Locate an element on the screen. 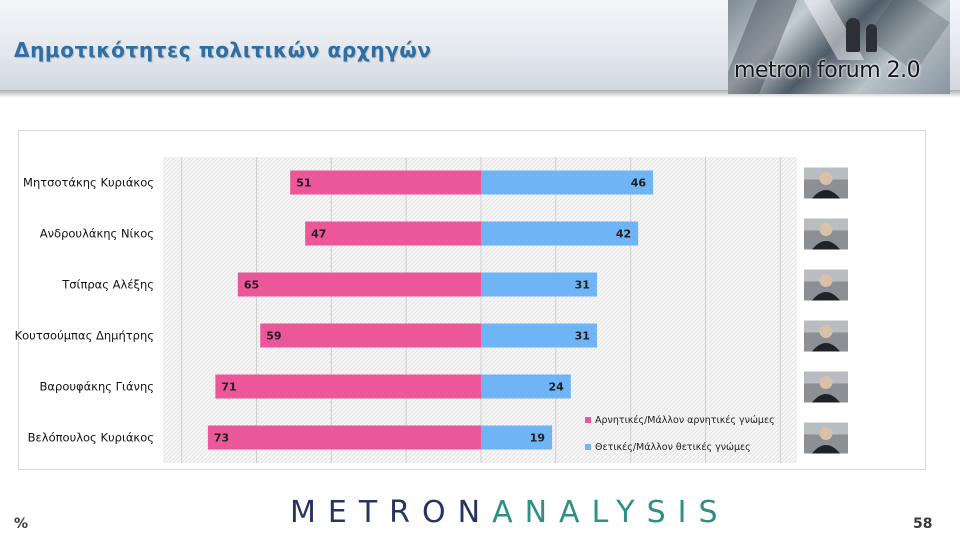 The height and width of the screenshot is (538, 960). category-label: Βαρουφάκης Γιάνης is located at coordinates (97, 387).